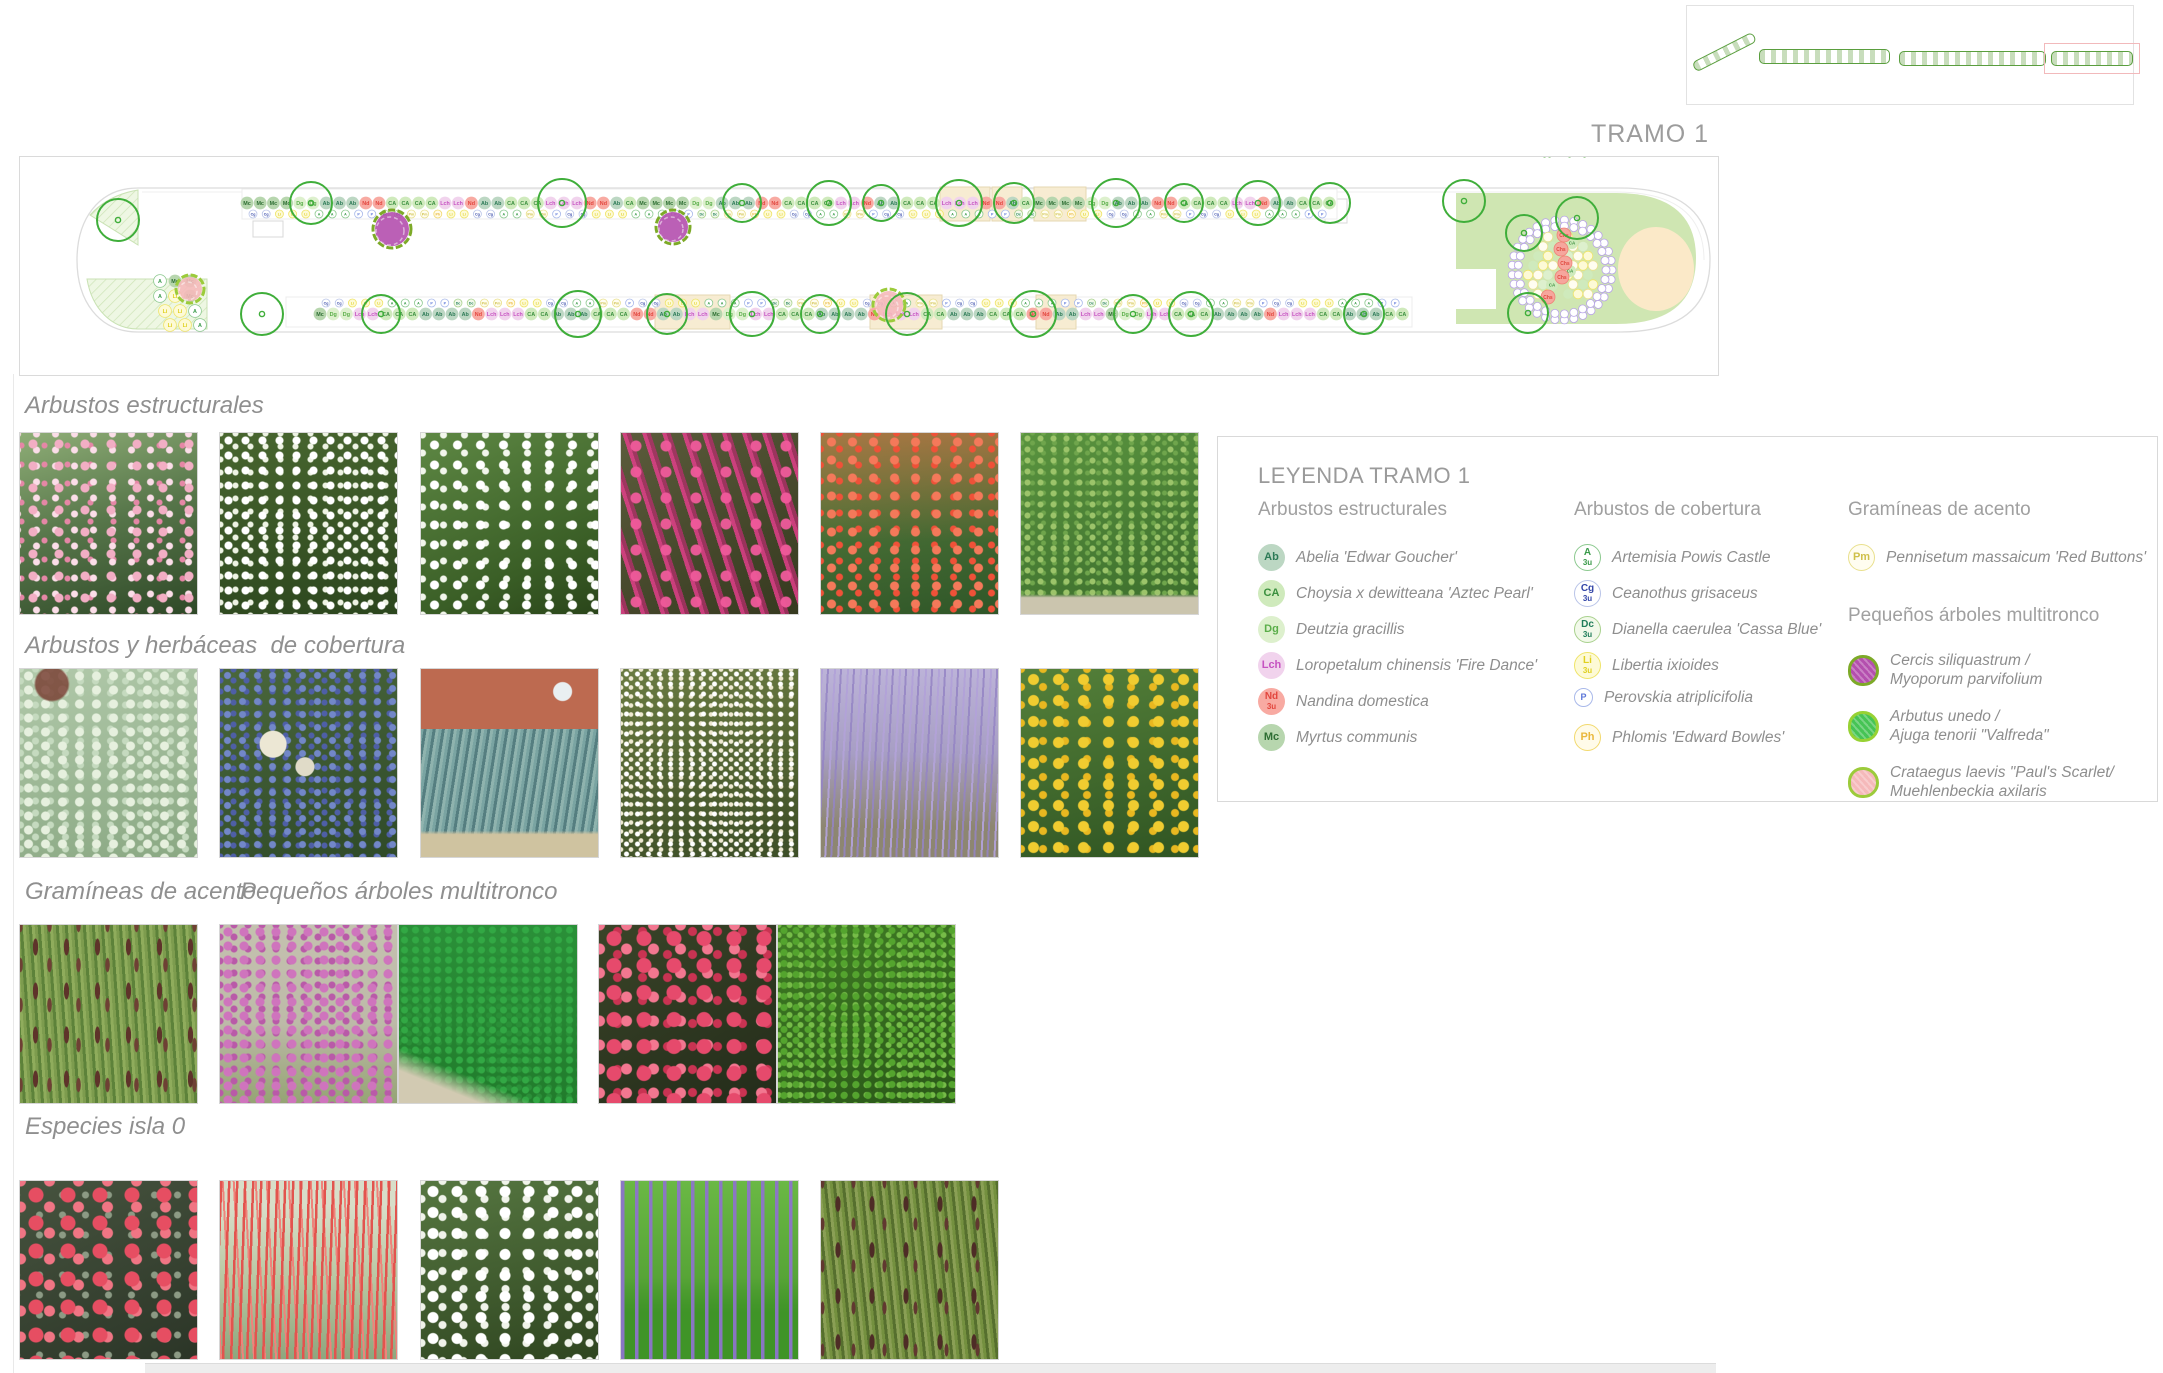  What do you see at coordinates (1271, 701) in the screenshot?
I see `legend-symbol-Nd: Nd 3u` at bounding box center [1271, 701].